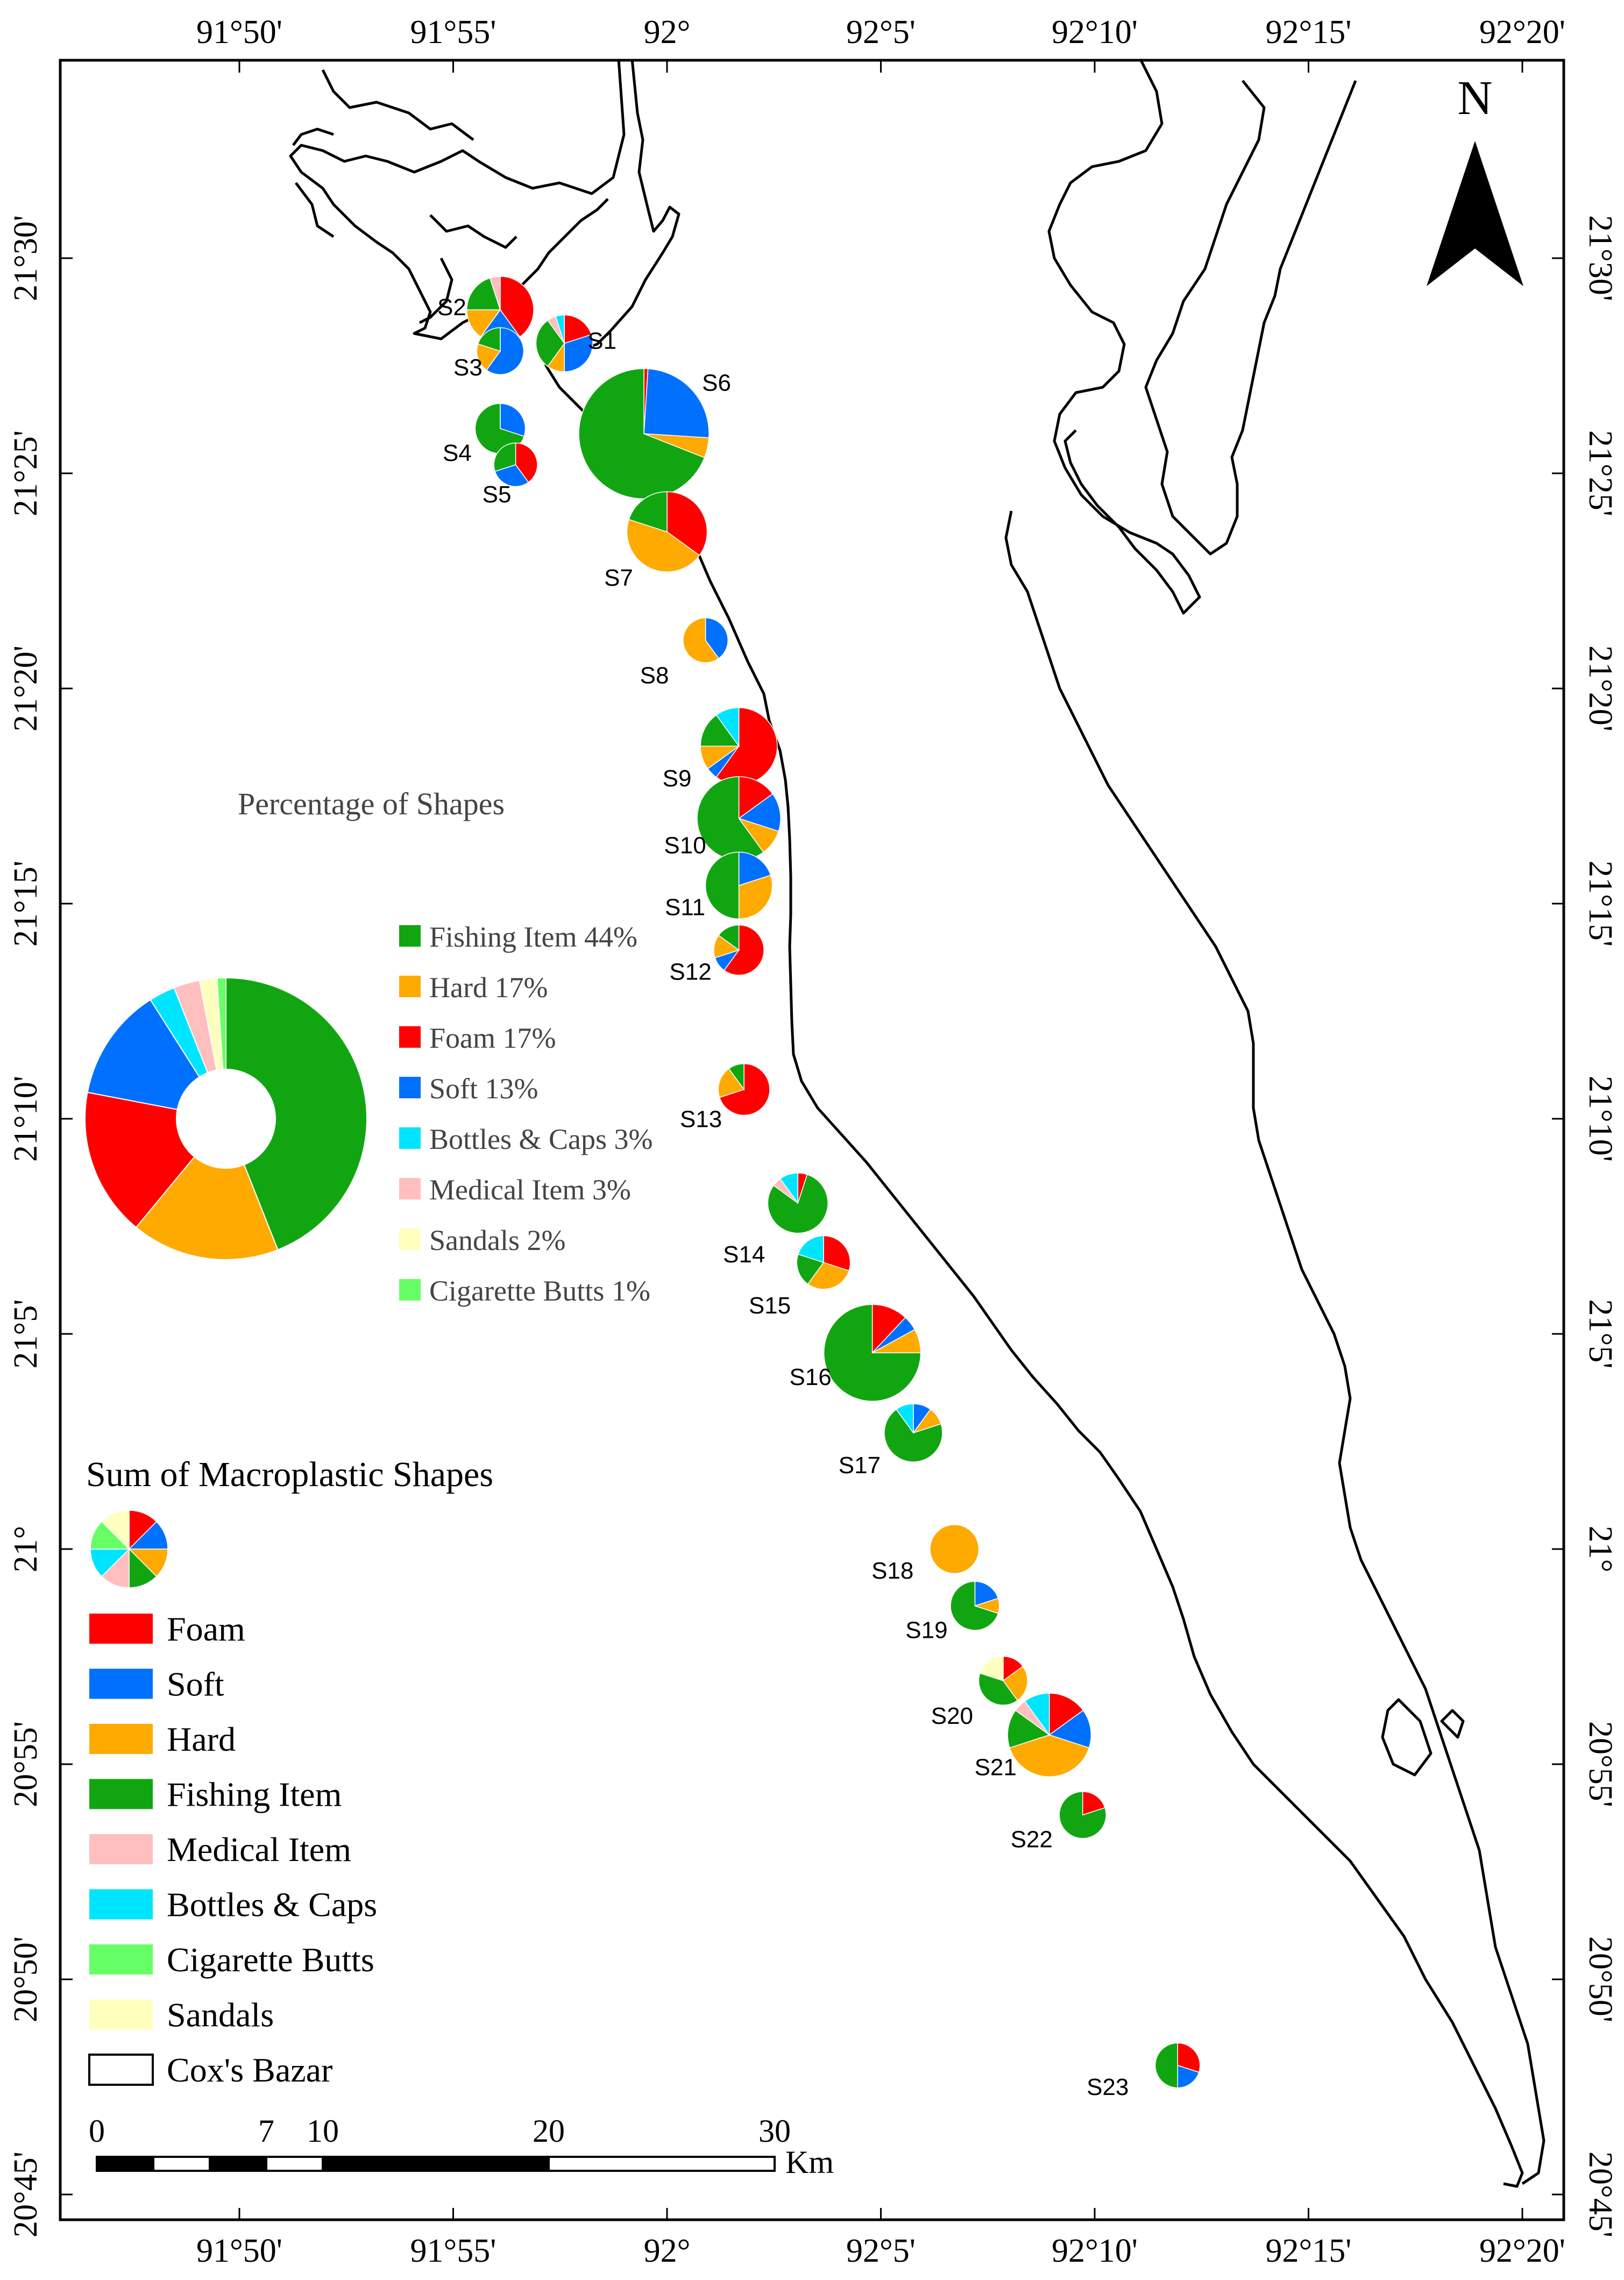 This screenshot has height=2280, width=1624. I want to click on site-s21-slice-soft, so click(1070, 1729).